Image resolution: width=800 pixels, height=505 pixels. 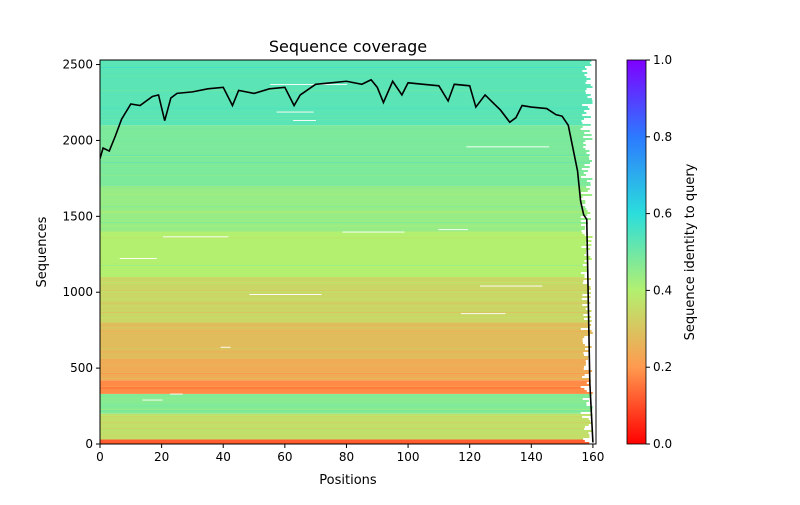 What do you see at coordinates (659, 252) in the screenshot?
I see `colorbar-ticks: 0.0 0.2 0.4 0.6 0.8 1.0` at bounding box center [659, 252].